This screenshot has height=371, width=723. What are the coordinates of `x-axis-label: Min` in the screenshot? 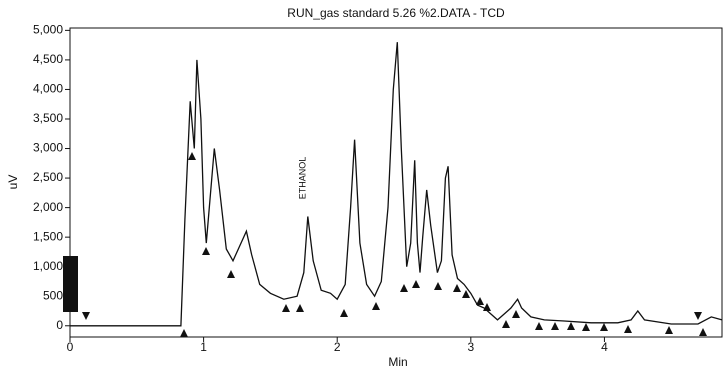 It's located at (397, 362).